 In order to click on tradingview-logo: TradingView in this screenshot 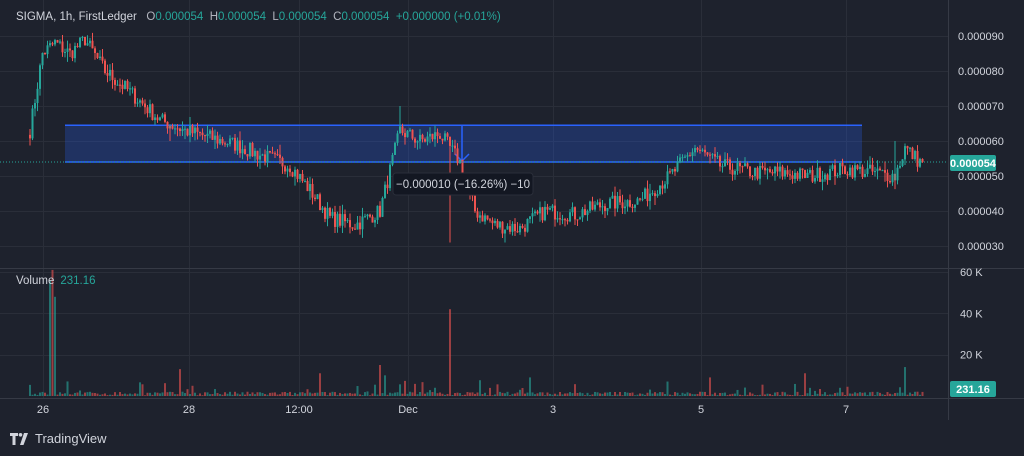, I will do `click(58, 438)`.